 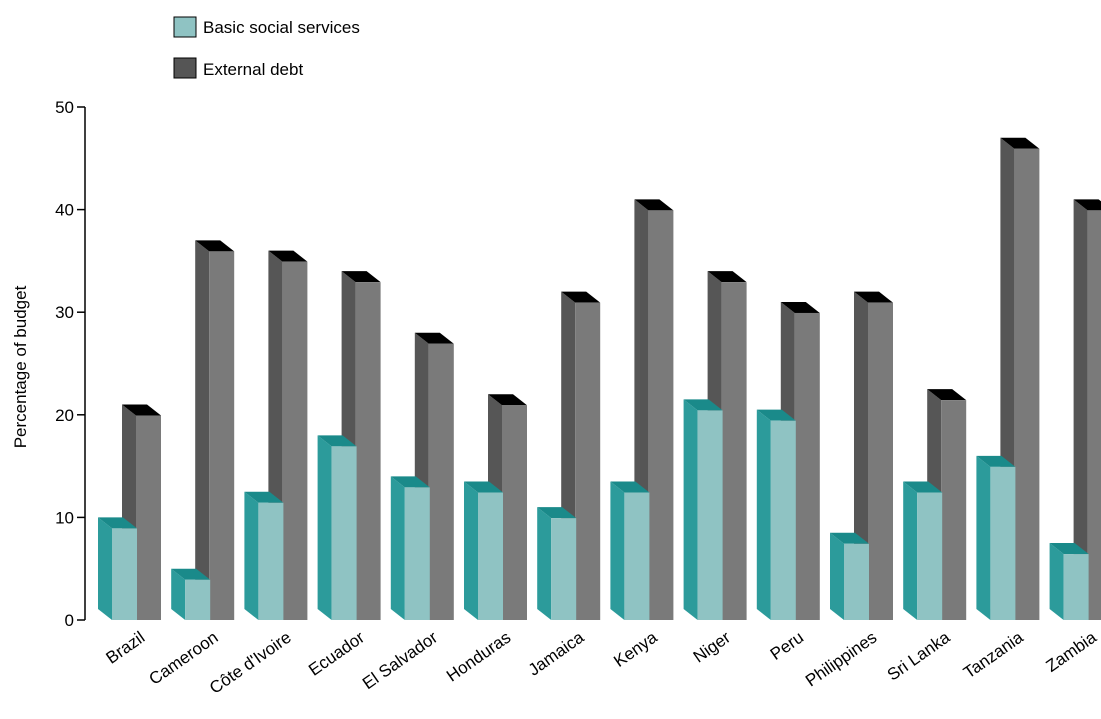 What do you see at coordinates (336, 654) in the screenshot?
I see `x-tick-label: Ecuador` at bounding box center [336, 654].